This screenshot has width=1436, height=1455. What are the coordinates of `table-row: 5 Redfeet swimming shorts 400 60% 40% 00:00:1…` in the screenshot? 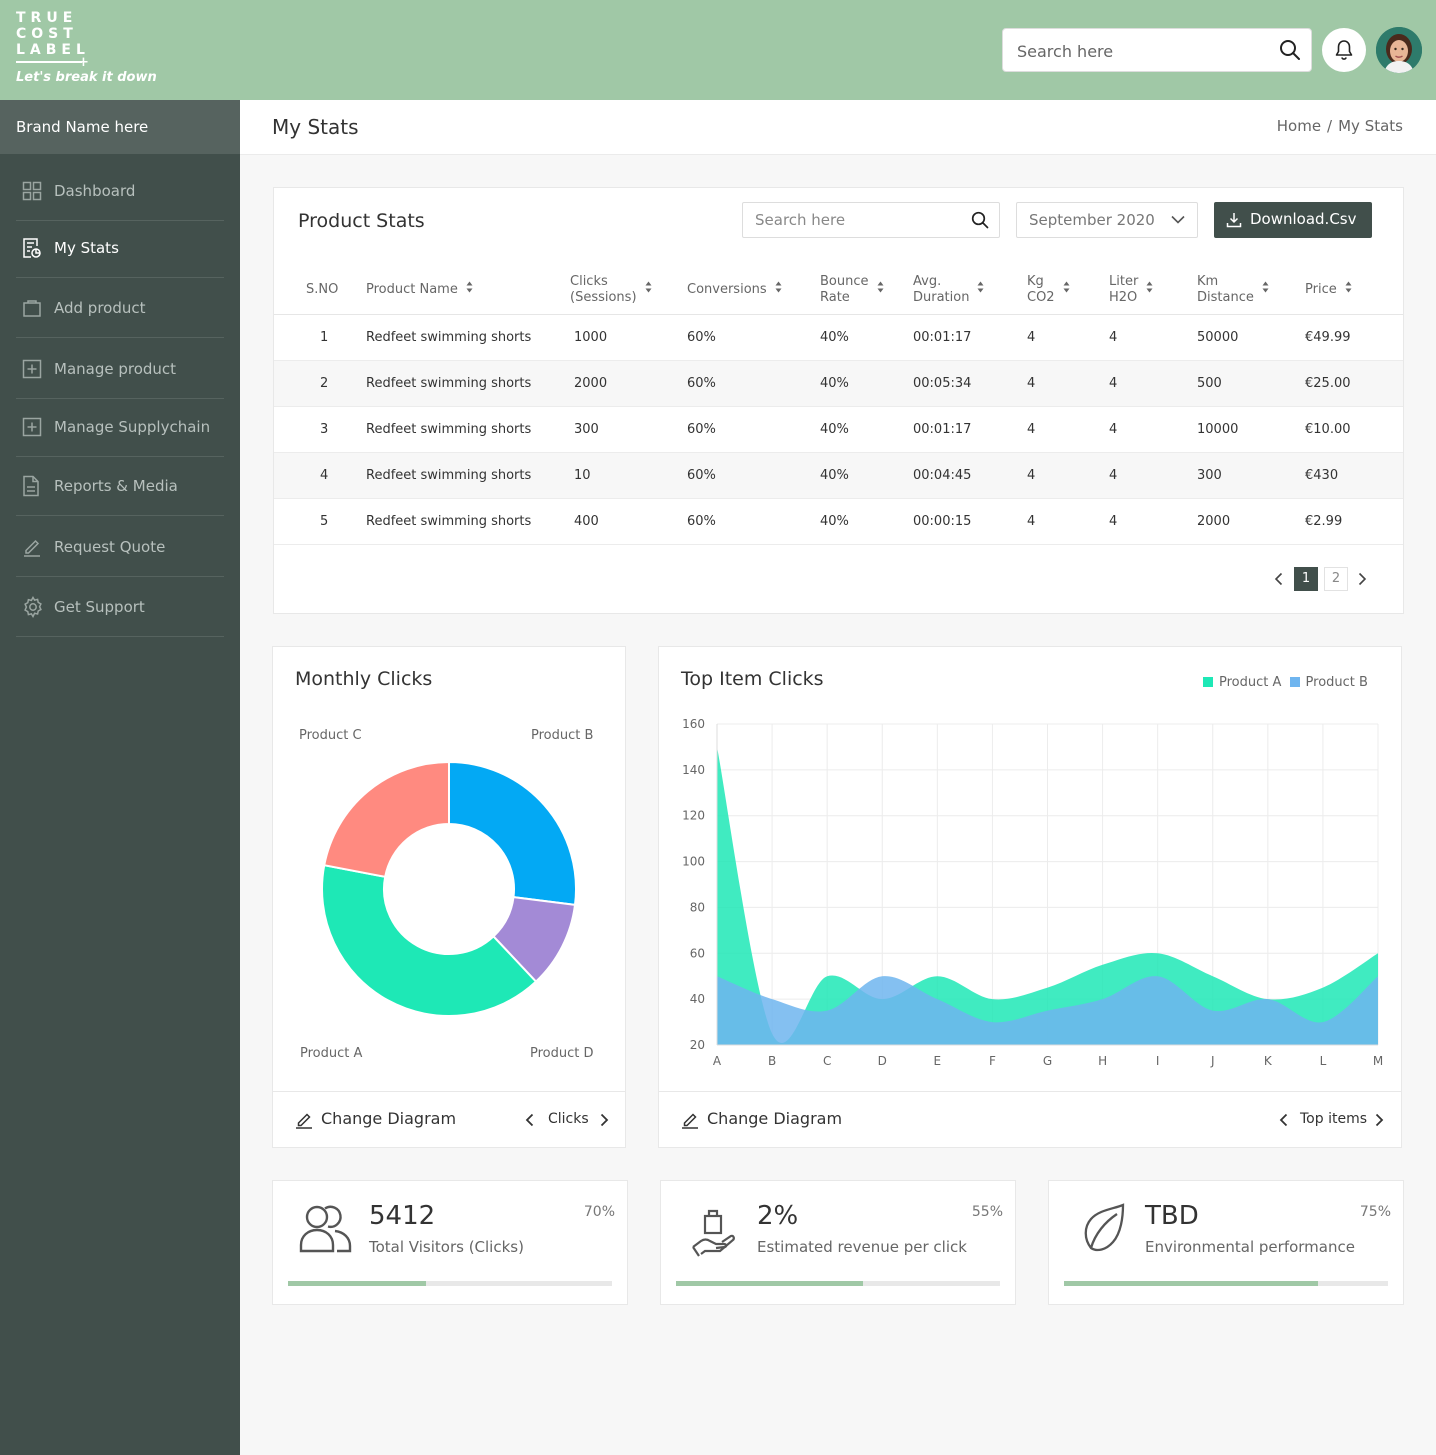 It's located at (838, 521).